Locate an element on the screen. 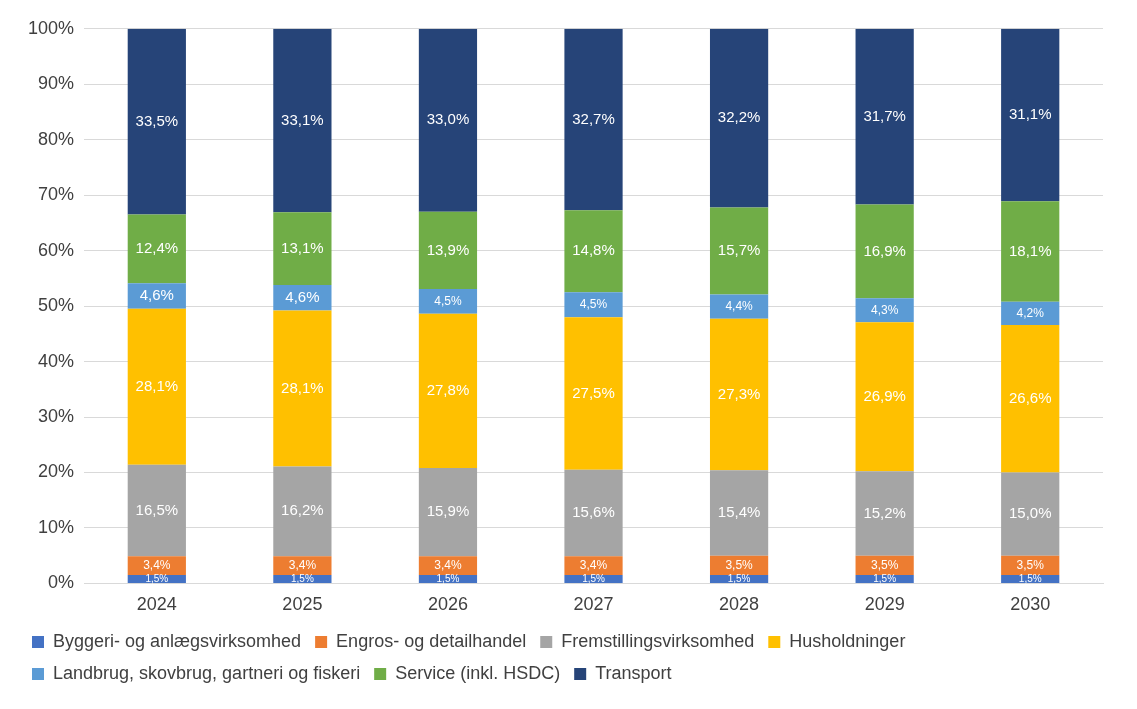  data-label: 32,2% is located at coordinates (739, 117).